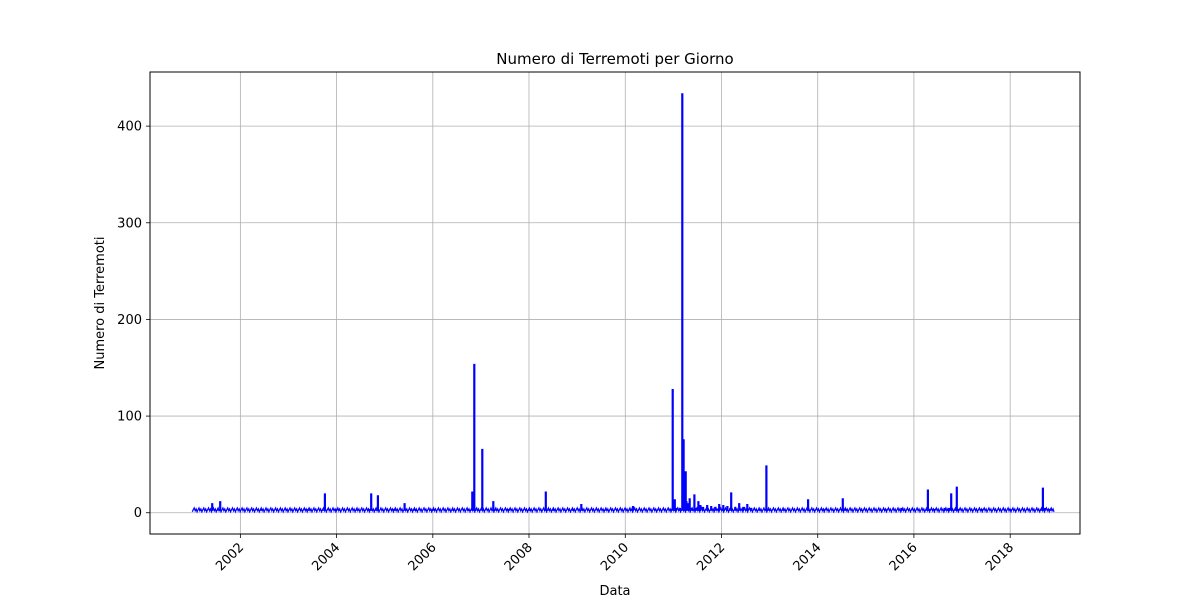 This screenshot has height=600, width=1200. I want to click on y-tick-label: 0, so click(138, 513).